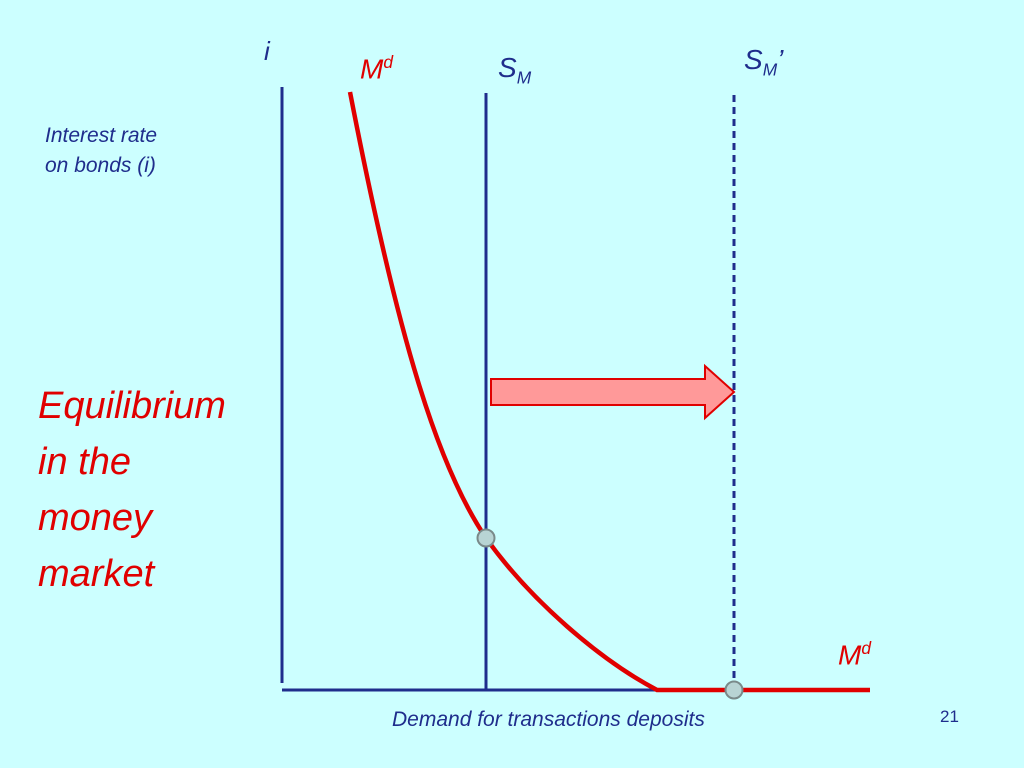 The image size is (1024, 768). Describe the element at coordinates (734, 690) in the screenshot. I see `equilibrium-point-new` at that location.